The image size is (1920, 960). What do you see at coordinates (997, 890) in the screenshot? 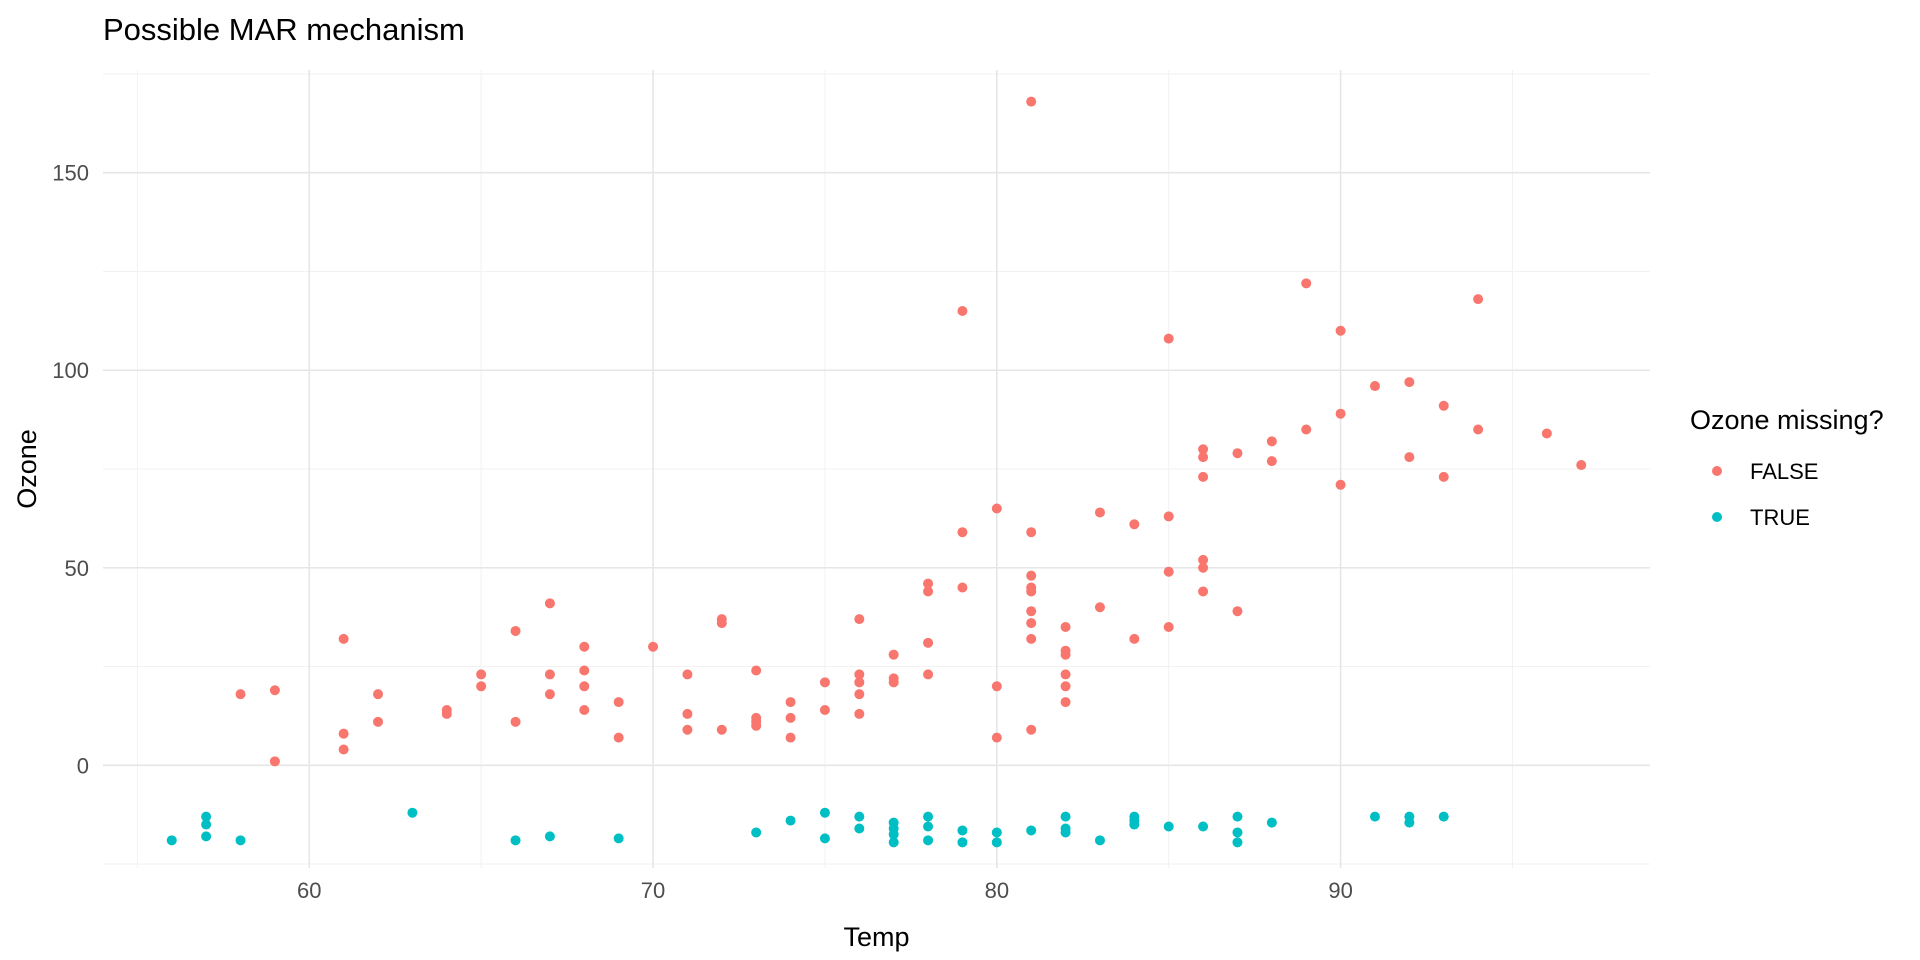
I see `x-tick-label: 80` at bounding box center [997, 890].